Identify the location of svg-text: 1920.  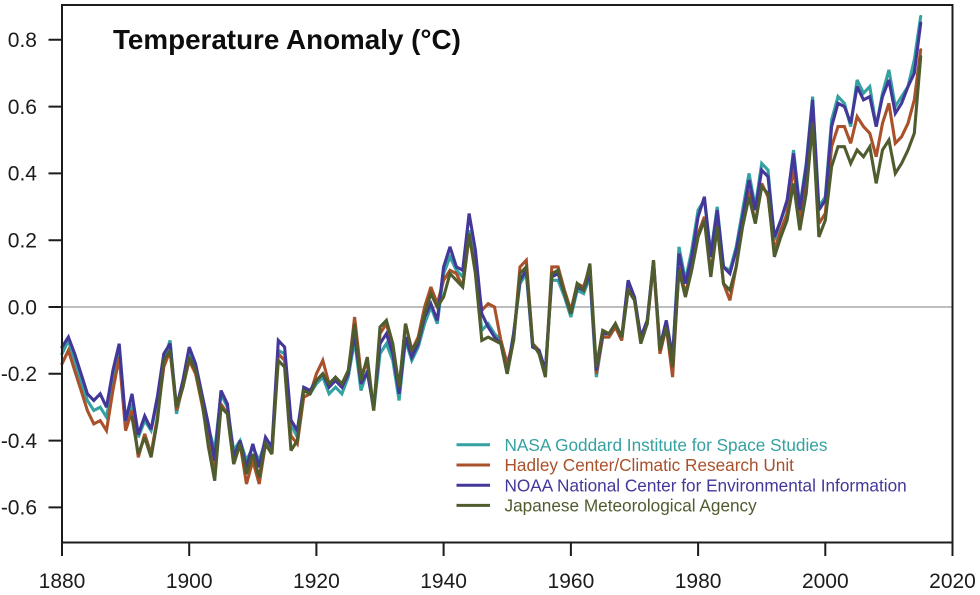
(316, 581).